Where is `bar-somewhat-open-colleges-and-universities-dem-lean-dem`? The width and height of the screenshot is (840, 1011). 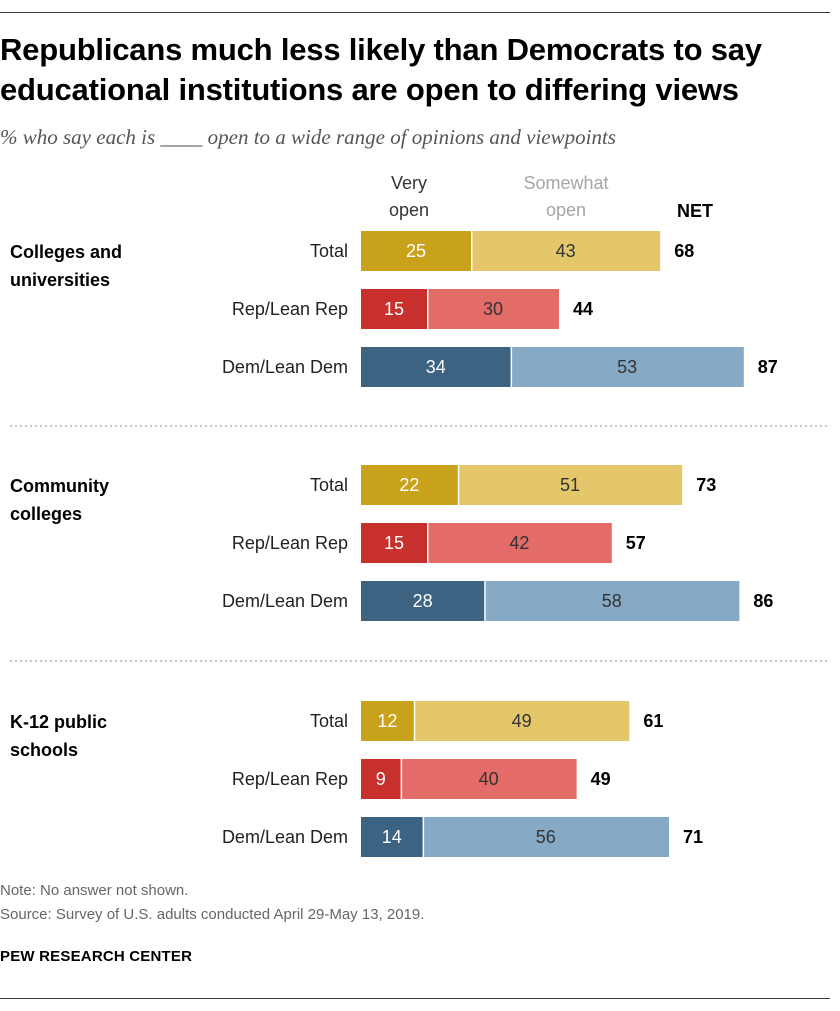 bar-somewhat-open-colleges-and-universities-dem-lean-dem is located at coordinates (628, 367).